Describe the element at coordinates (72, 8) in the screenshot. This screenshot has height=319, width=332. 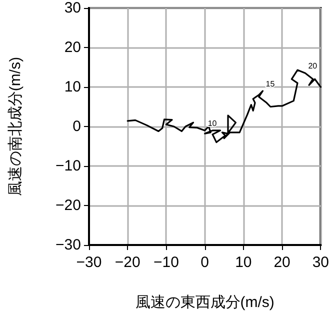
I see `y-tick-label: 30` at that location.